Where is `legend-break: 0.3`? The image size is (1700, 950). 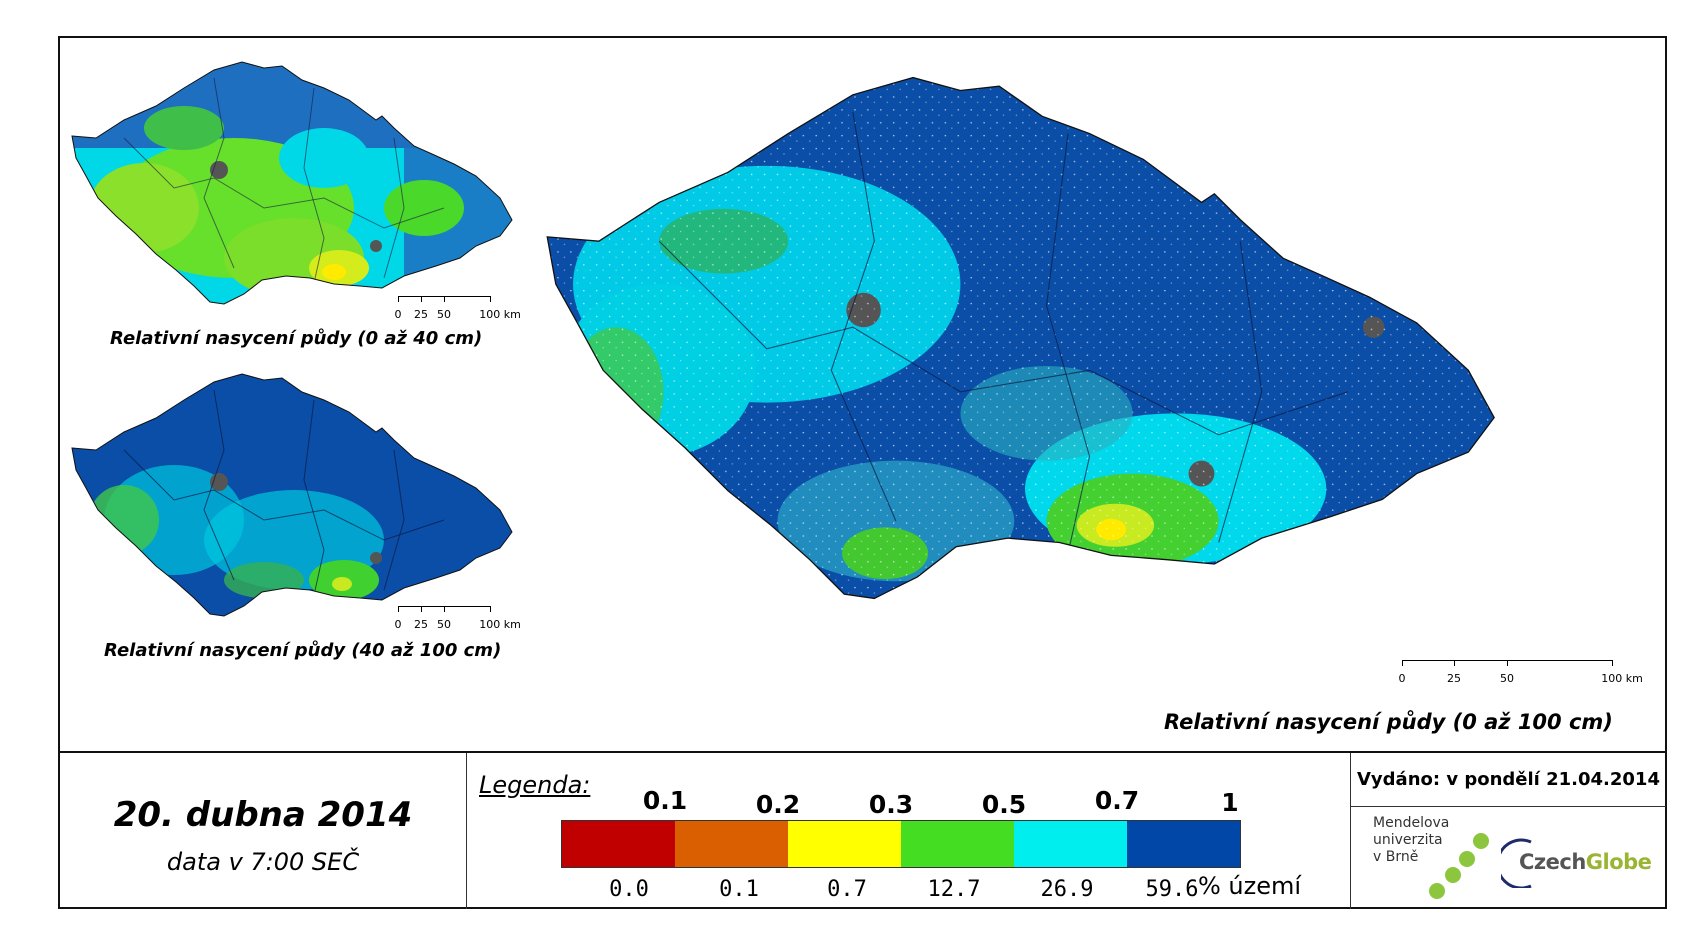 legend-break: 0.3 is located at coordinates (891, 804).